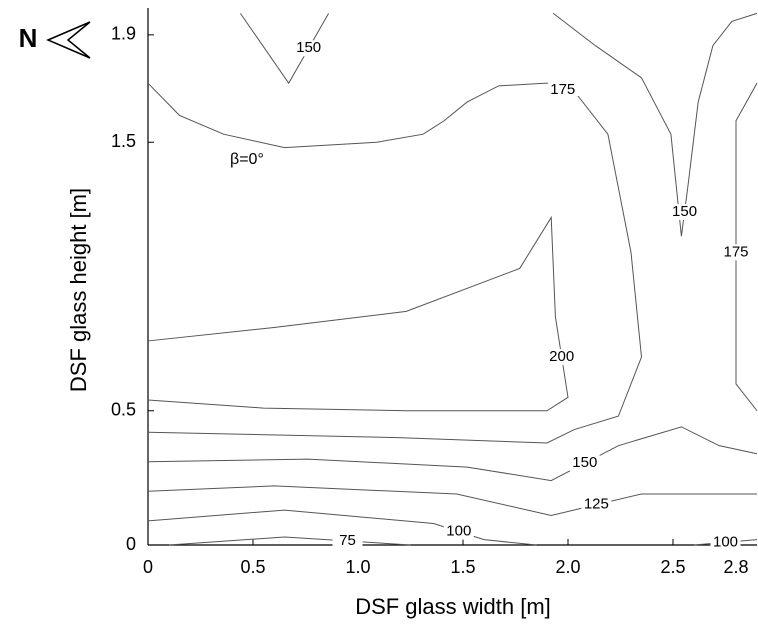  I want to click on x-tick-label: 0, so click(148, 567).